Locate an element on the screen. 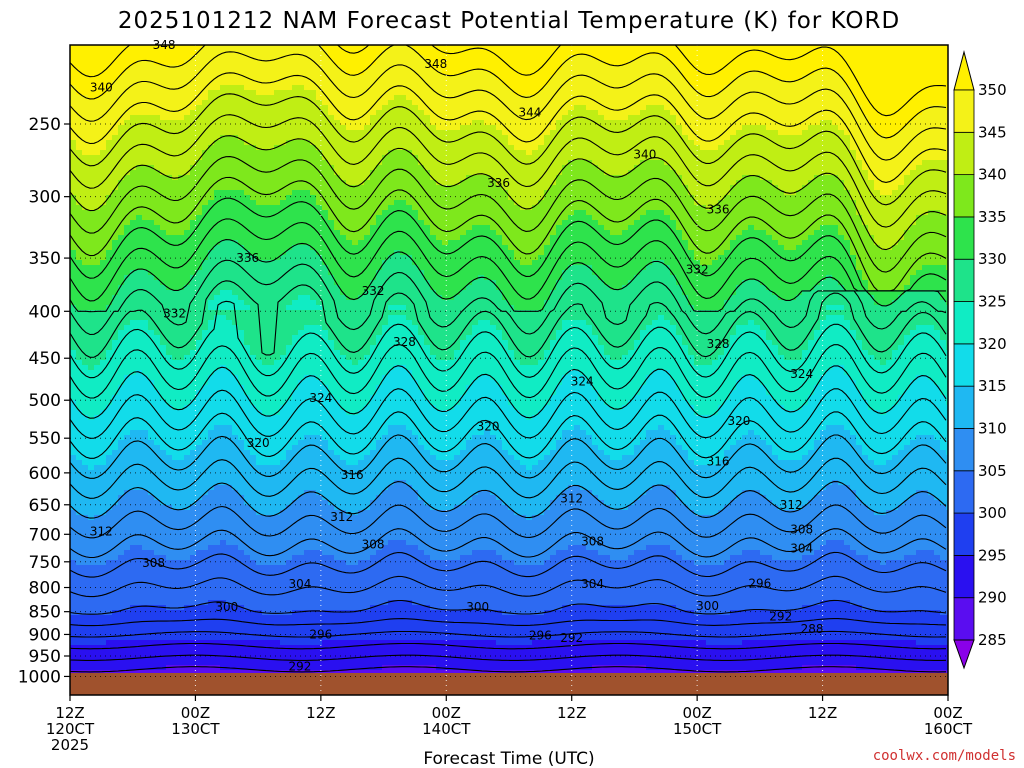 Image resolution: width=1024 pixels, height=768 pixels. contour-label: 336 is located at coordinates (718, 210).